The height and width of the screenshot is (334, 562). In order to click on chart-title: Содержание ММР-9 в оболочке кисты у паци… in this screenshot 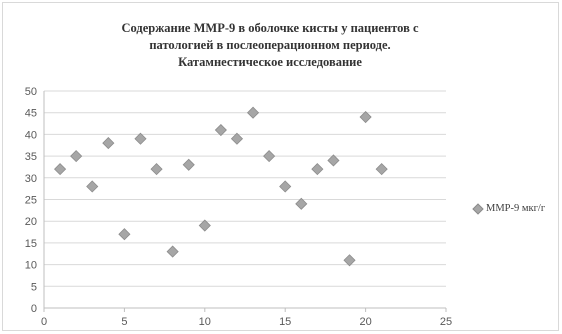, I will do `click(270, 45)`.